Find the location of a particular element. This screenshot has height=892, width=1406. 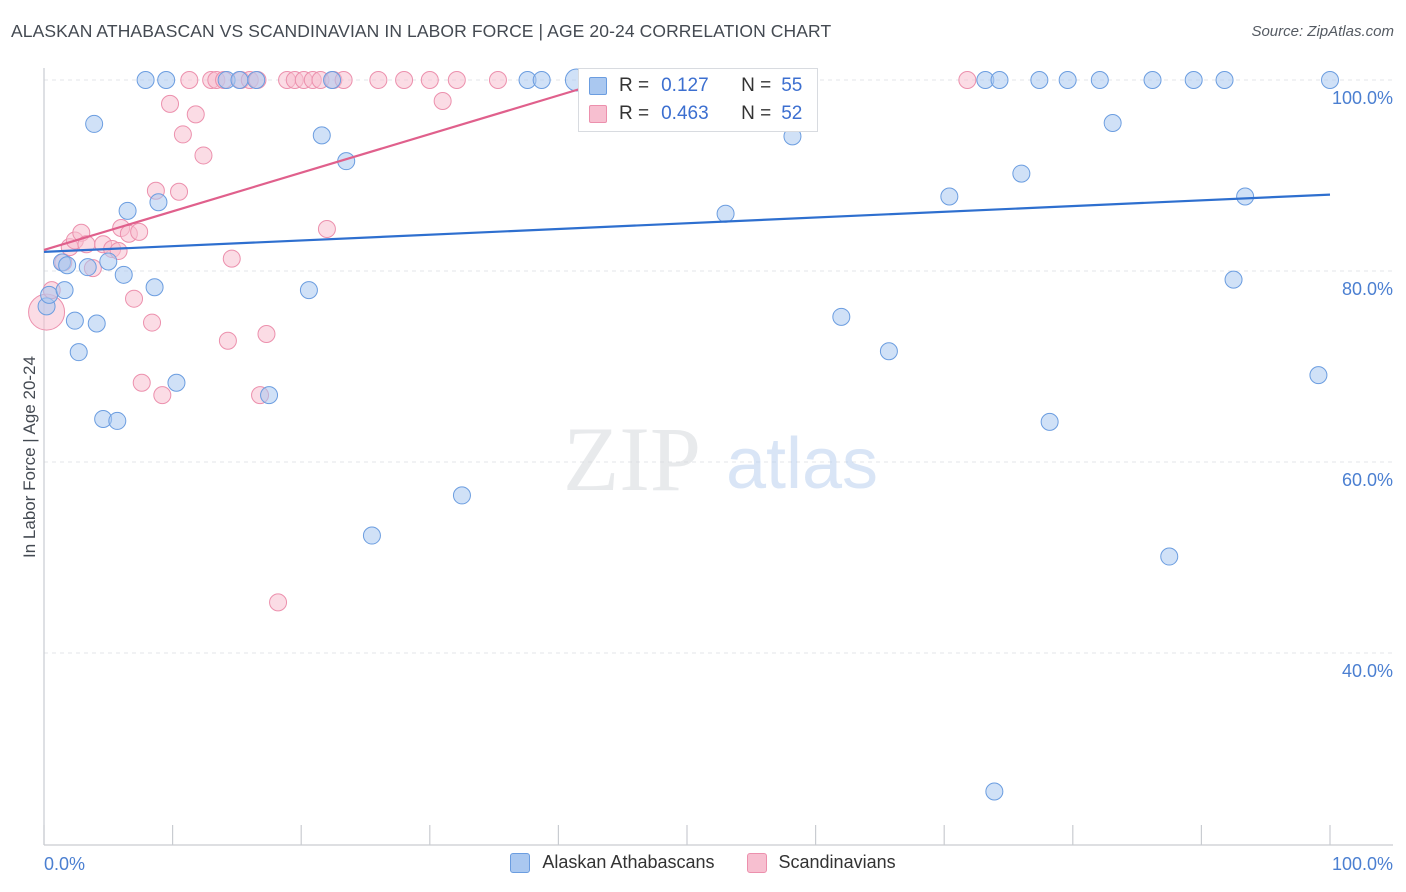

y-tick-label: 100.0% is located at coordinates (1362, 98).